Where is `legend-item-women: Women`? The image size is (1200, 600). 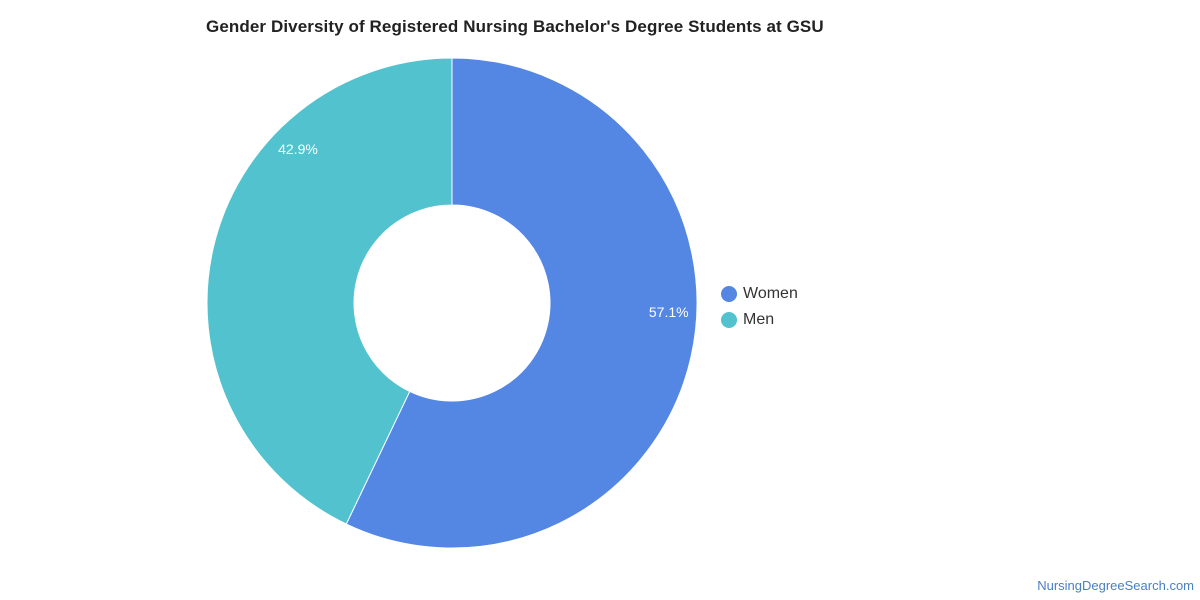 legend-item-women: Women is located at coordinates (759, 294).